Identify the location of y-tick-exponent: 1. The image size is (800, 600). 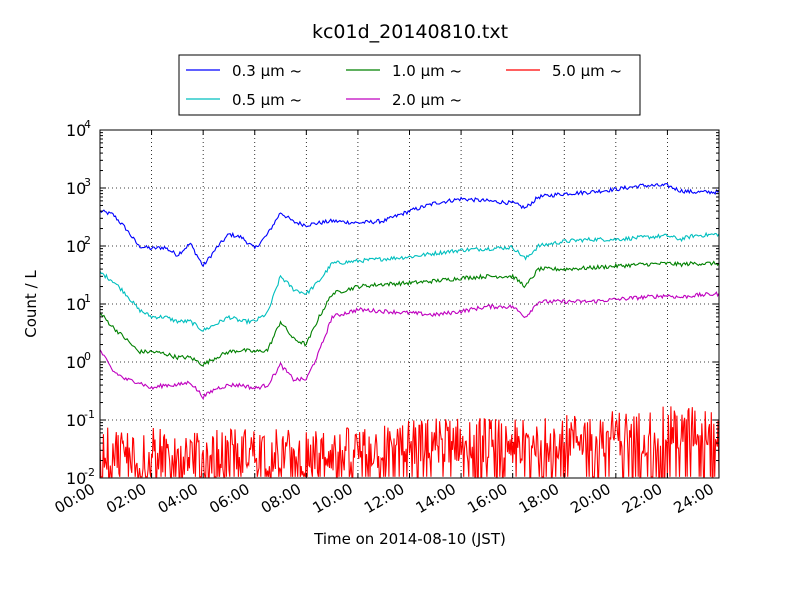
(87, 298).